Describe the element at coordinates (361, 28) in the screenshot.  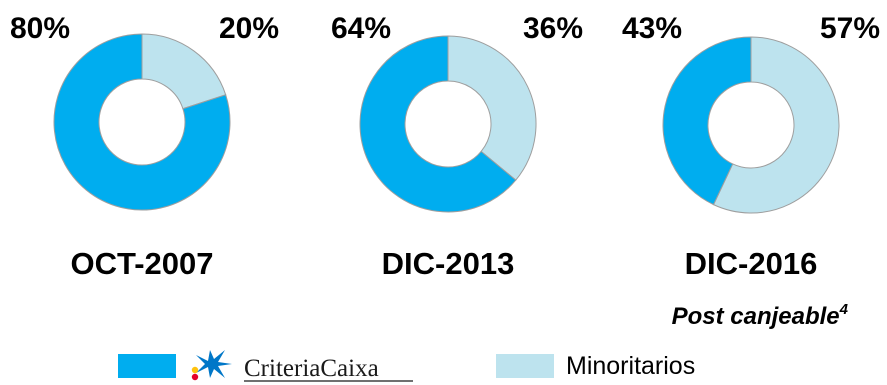
I see `pct-label-criteriacaixa-1: 64%` at that location.